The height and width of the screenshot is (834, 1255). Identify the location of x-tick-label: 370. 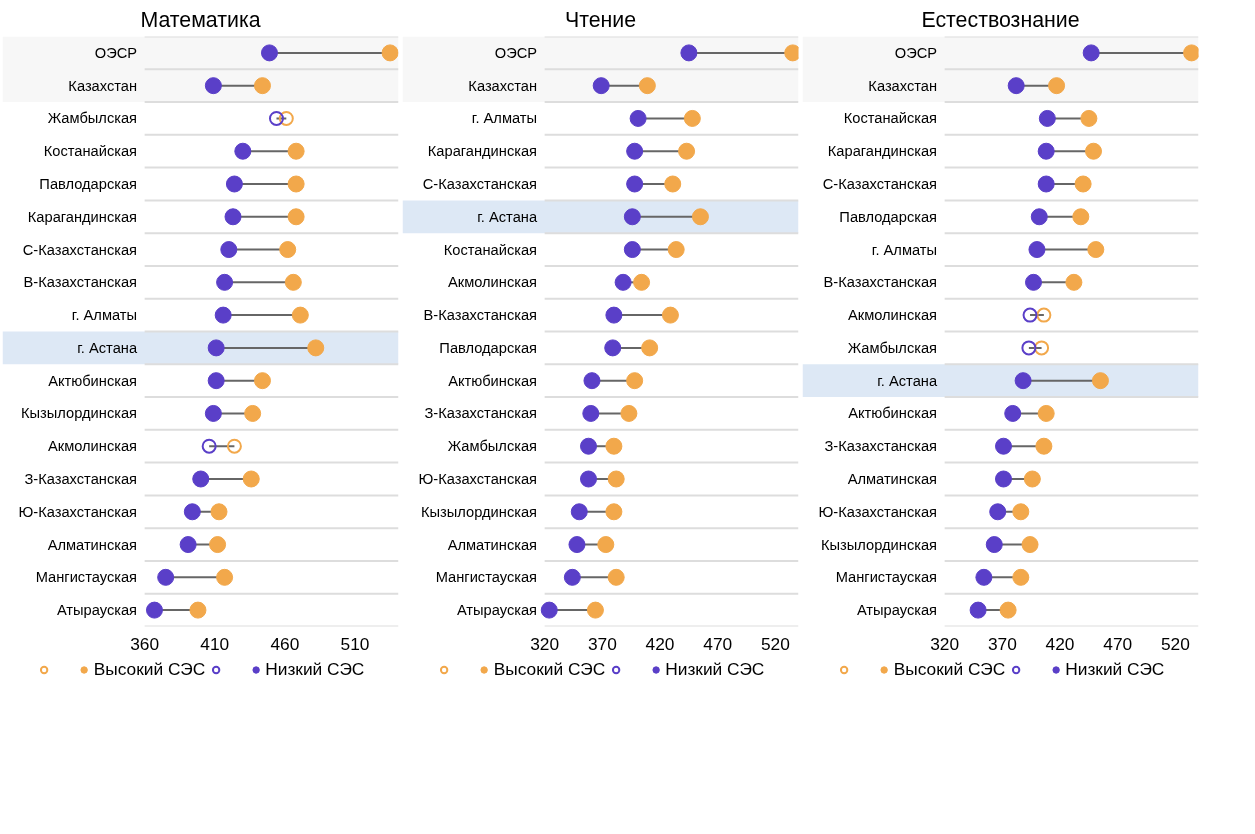
(602, 643).